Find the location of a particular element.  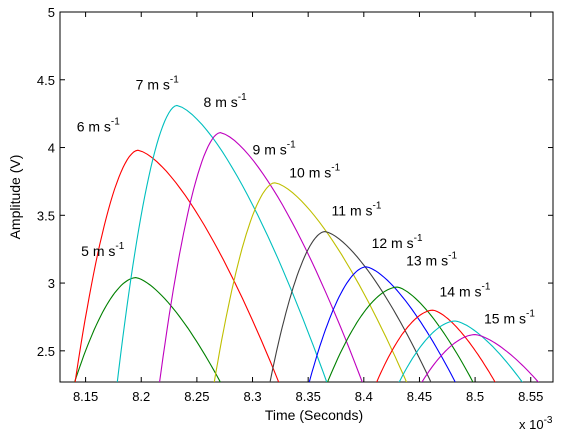

series-label-text: 6 m s is located at coordinates (94, 126).